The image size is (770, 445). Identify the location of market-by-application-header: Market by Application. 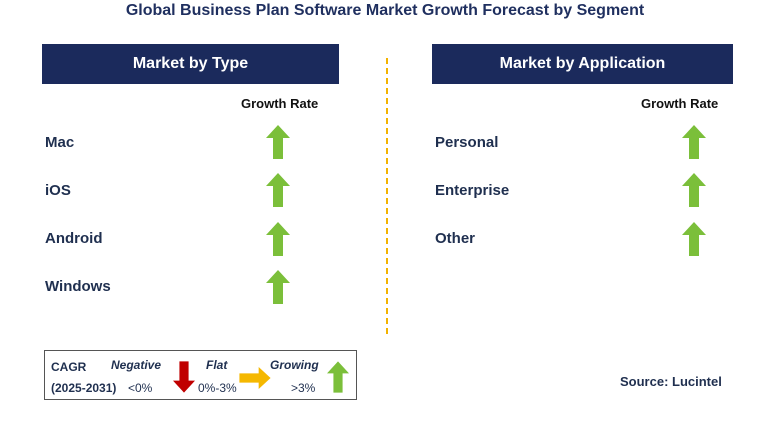
(582, 64).